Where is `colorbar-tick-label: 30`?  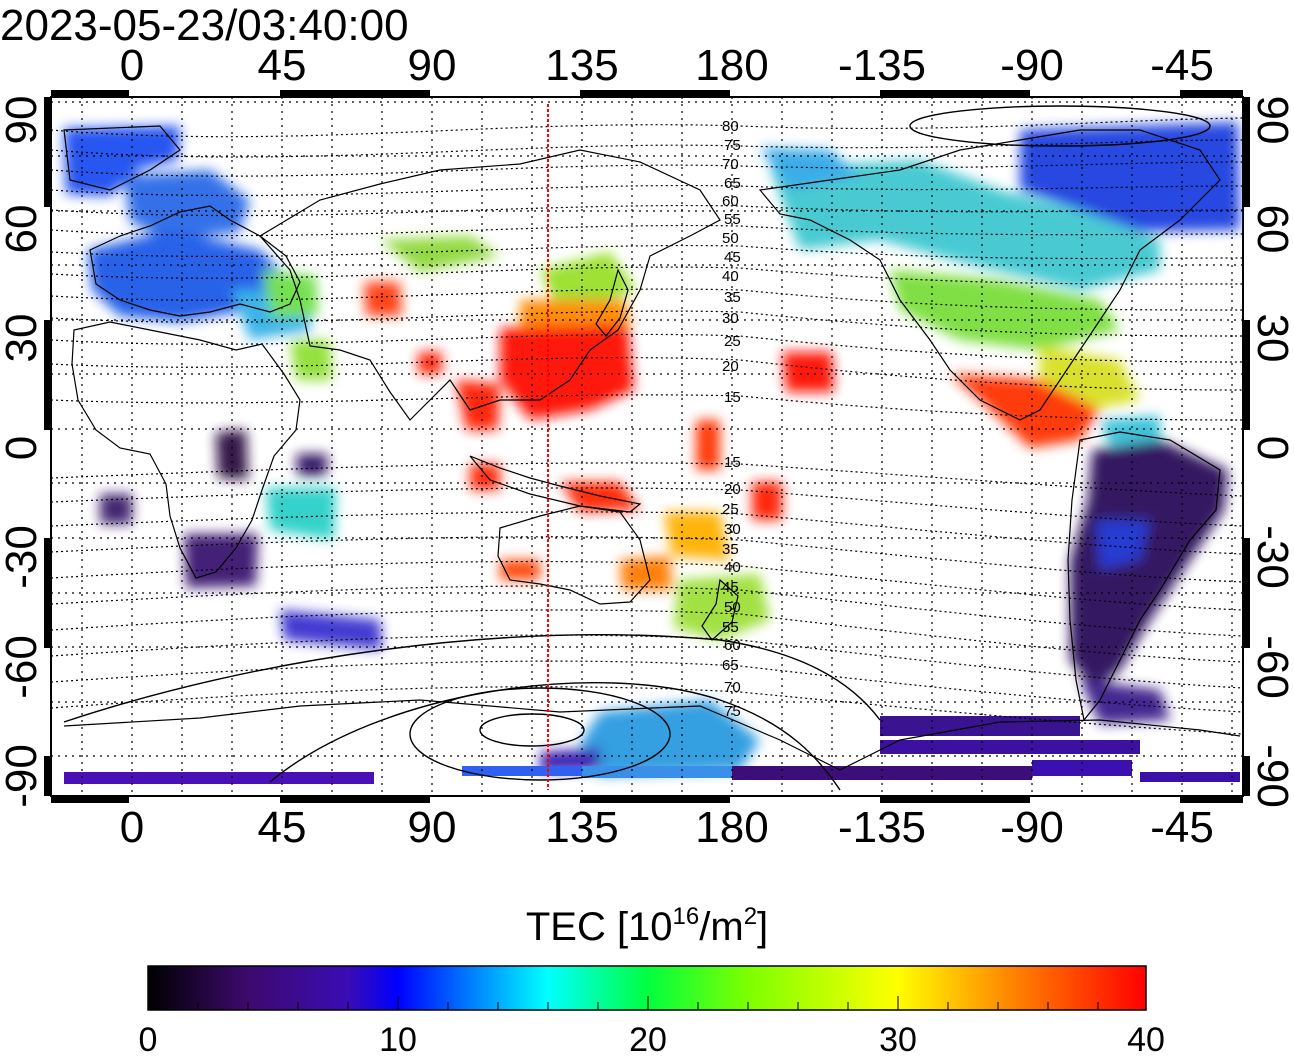 colorbar-tick-label: 30 is located at coordinates (898, 1040).